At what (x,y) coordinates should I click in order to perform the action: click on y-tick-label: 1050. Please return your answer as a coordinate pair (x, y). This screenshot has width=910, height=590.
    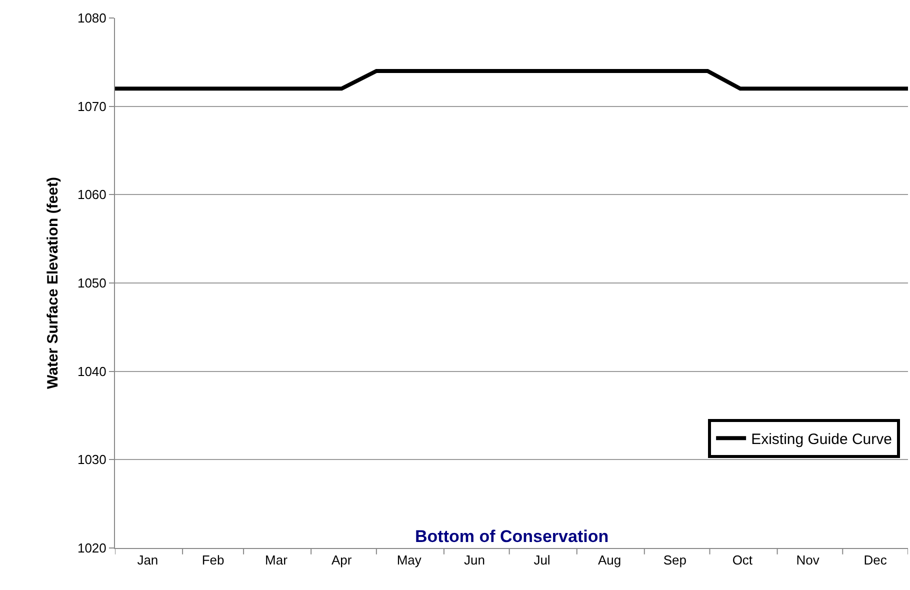
    Looking at the image, I should click on (91, 283).